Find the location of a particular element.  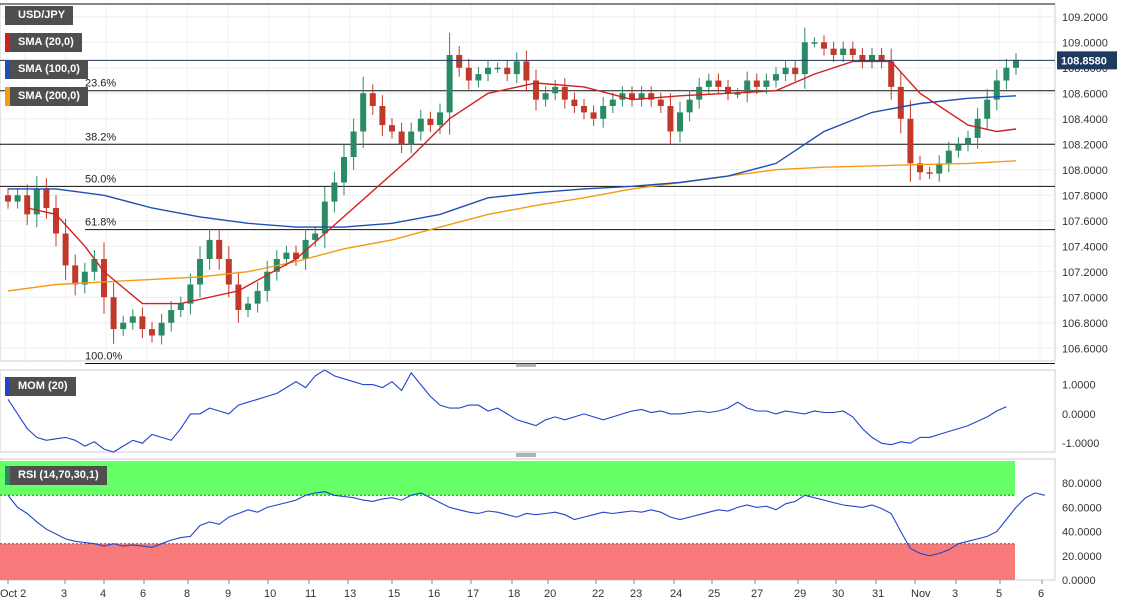

date-tick-label: 31 is located at coordinates (878, 594).